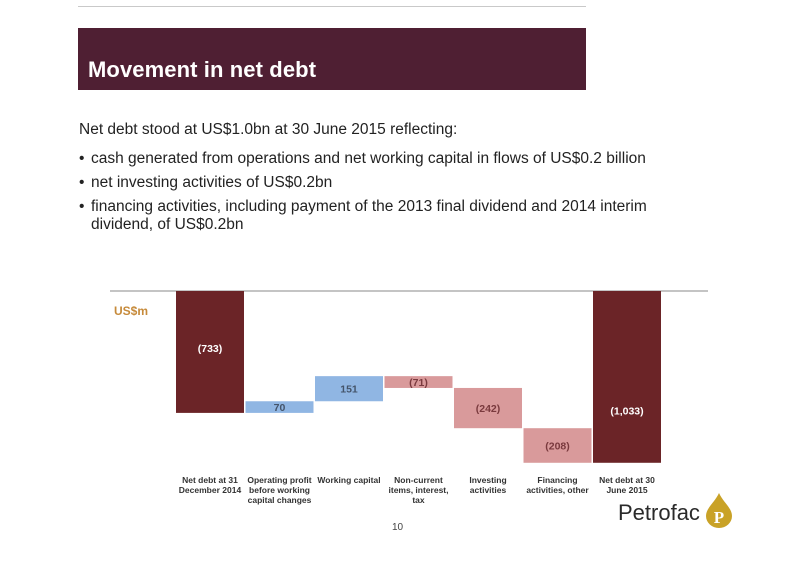 The height and width of the screenshot is (565, 800). What do you see at coordinates (374, 183) in the screenshot?
I see `bullet-item: net investing activities of US$0.2bn` at bounding box center [374, 183].